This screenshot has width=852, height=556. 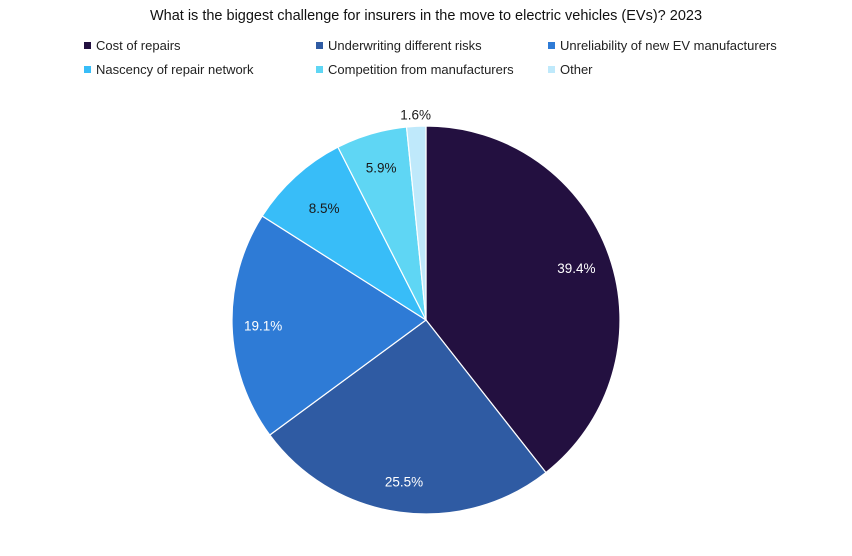 I want to click on pie-slice-nascency-of-repair-network, so click(x=344, y=234).